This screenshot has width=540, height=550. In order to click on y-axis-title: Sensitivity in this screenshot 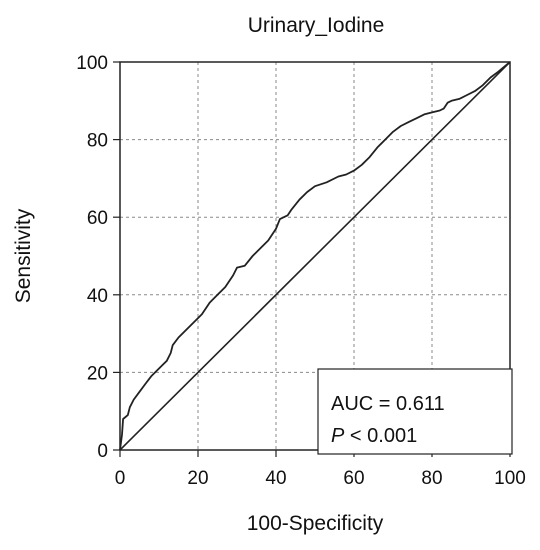, I will do `click(23, 255)`.